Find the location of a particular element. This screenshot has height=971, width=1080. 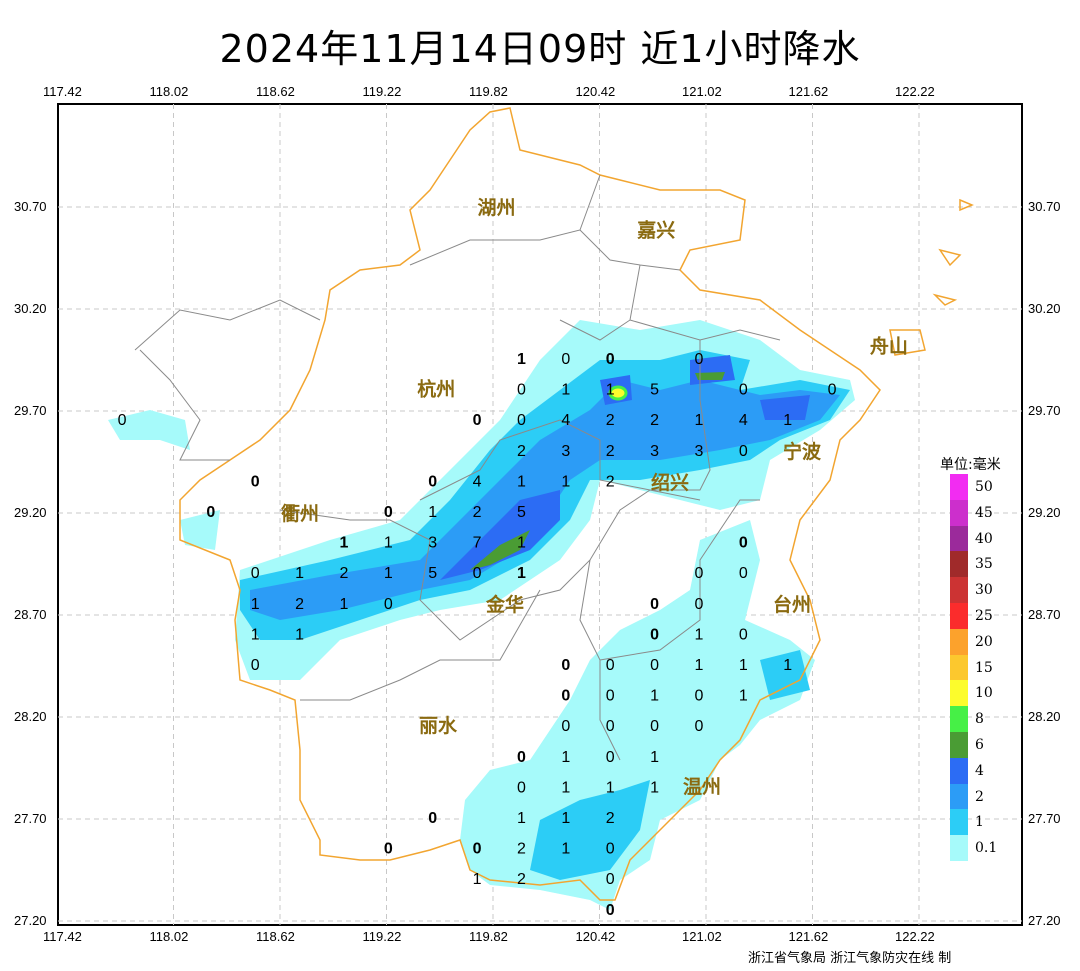

legend-label: 1 is located at coordinates (979, 822).